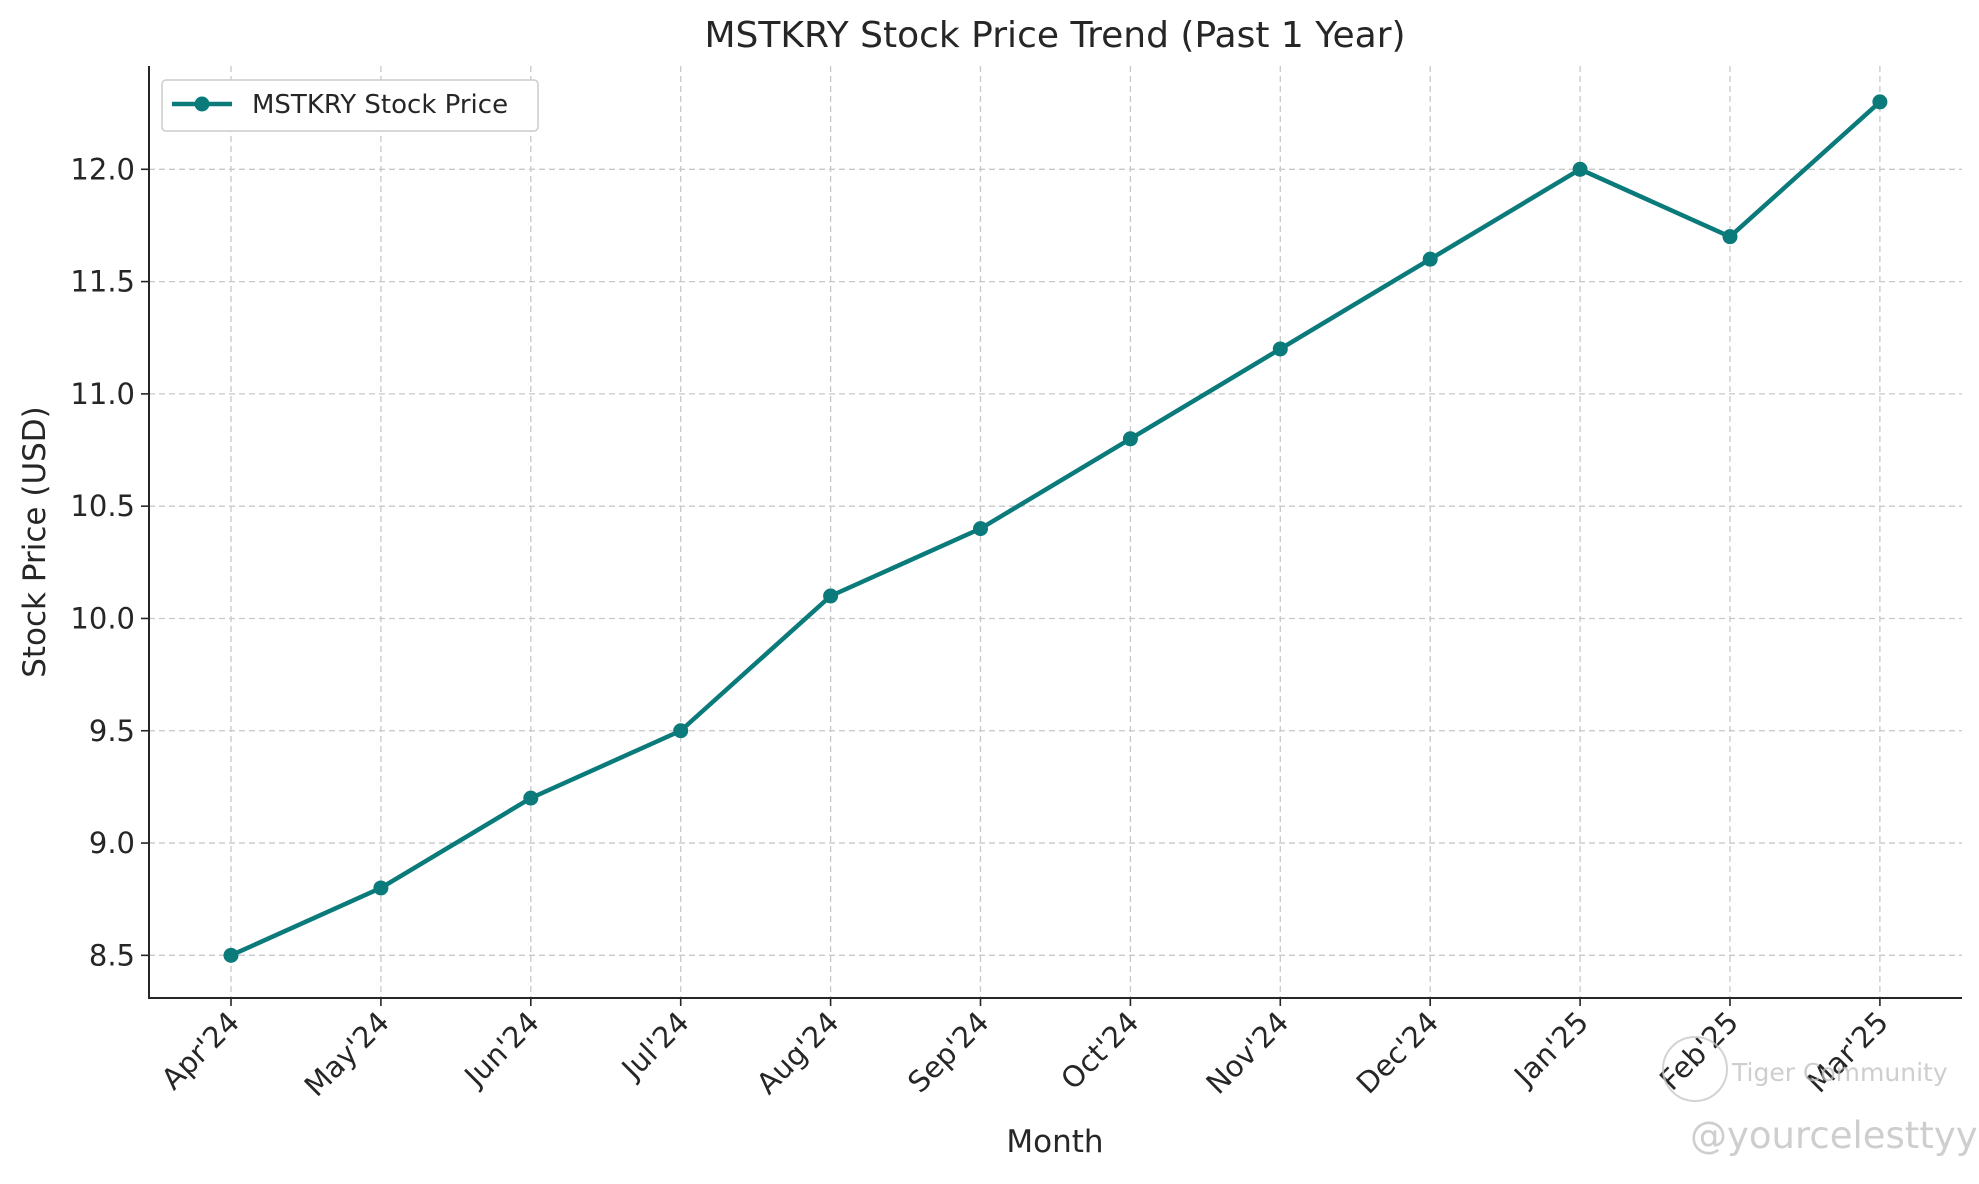 The image size is (1979, 1184). I want to click on legend-box, so click(350, 105).